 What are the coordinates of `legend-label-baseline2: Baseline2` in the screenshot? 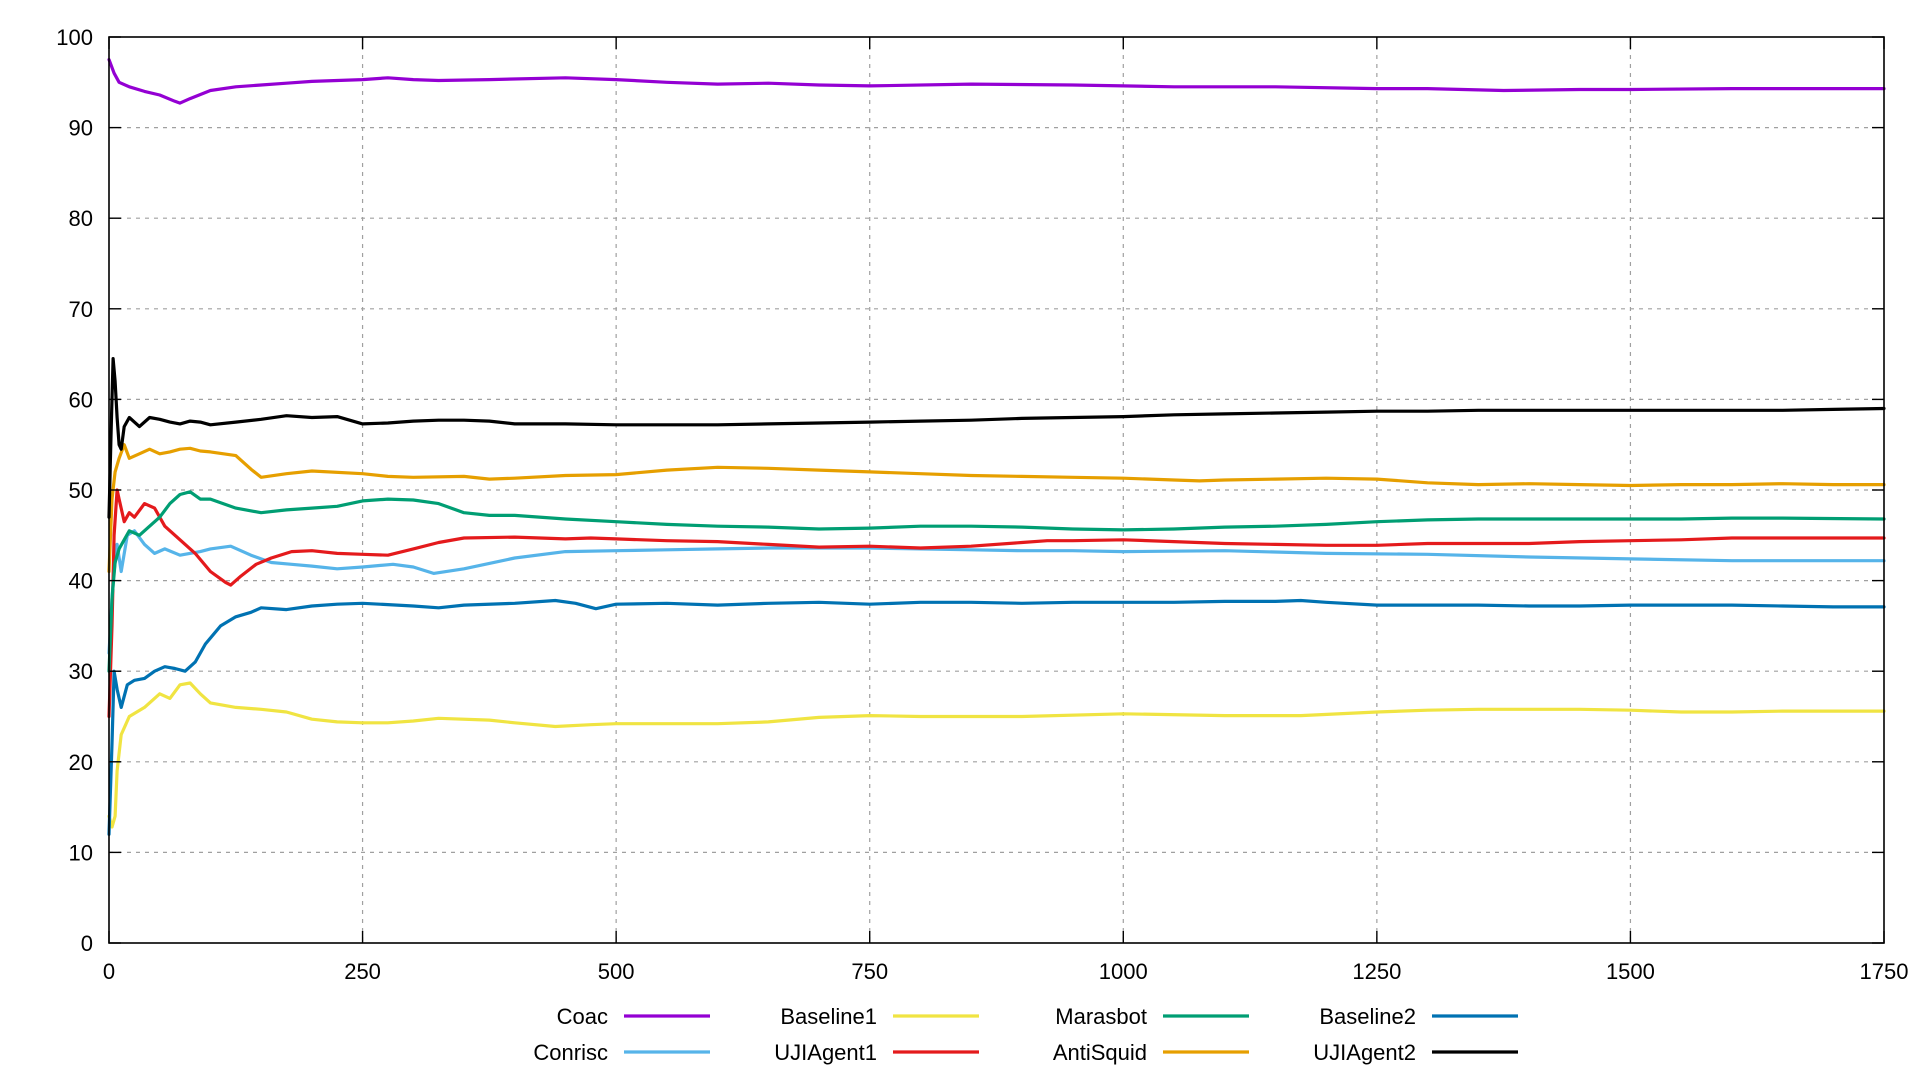 It's located at (1367, 1016).